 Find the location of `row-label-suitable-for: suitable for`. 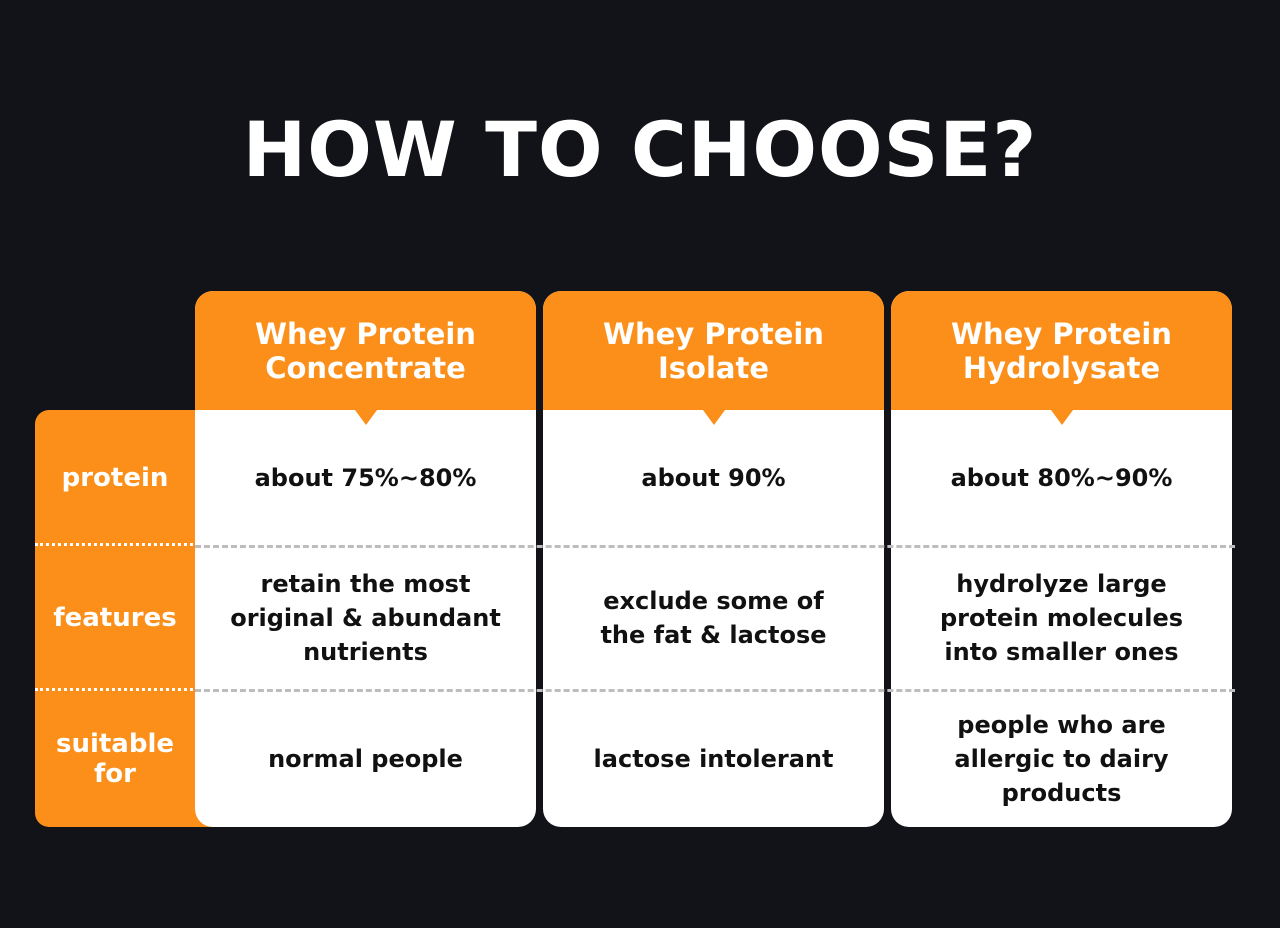

row-label-suitable-for: suitable for is located at coordinates (115, 758).